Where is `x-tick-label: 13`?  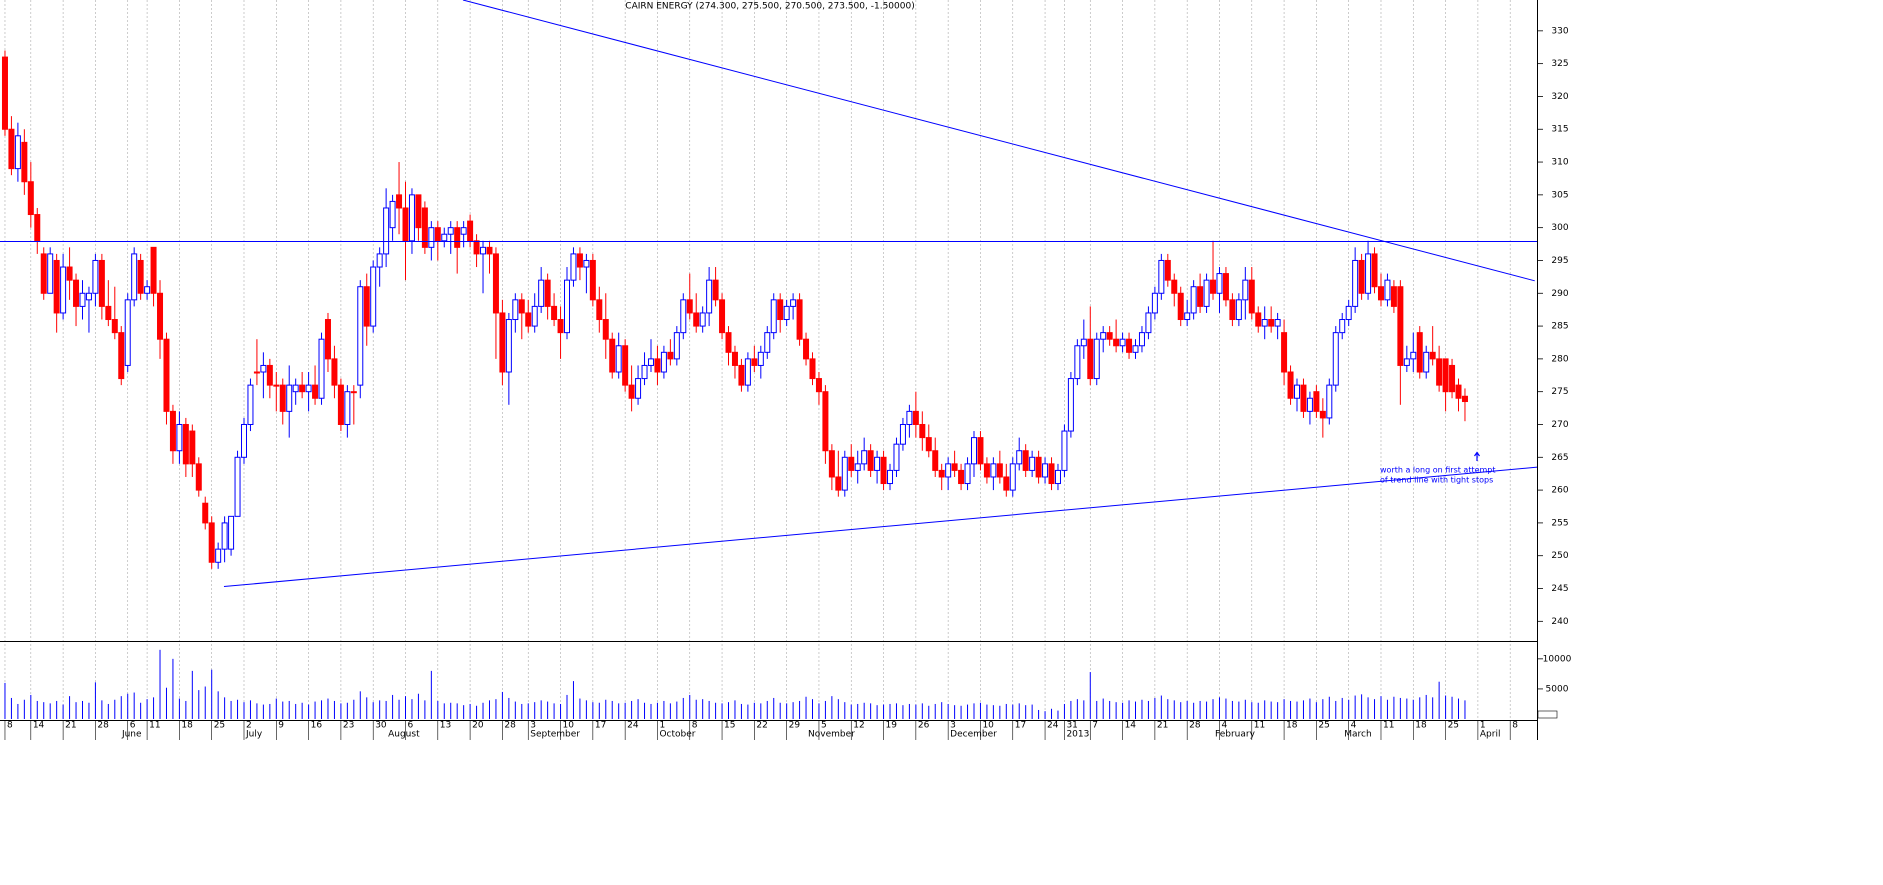 x-tick-label: 13 is located at coordinates (445, 726).